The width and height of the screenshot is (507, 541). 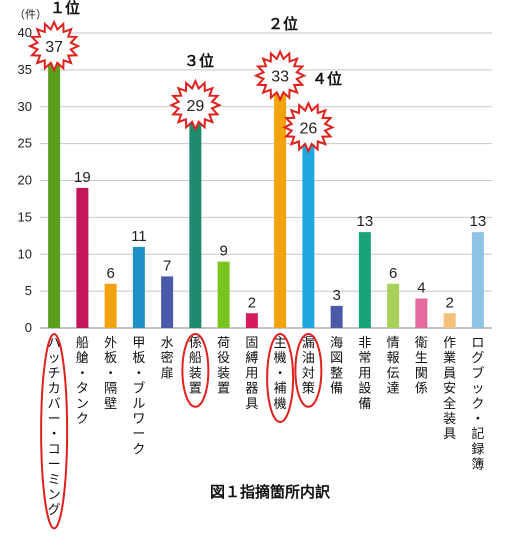 I want to click on category-label: 水密扉, so click(x=167, y=358).